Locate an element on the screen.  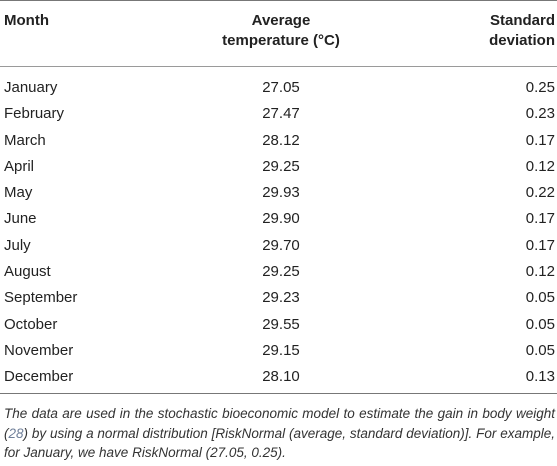
table-row: June 29.90 0.17 is located at coordinates (278, 219).